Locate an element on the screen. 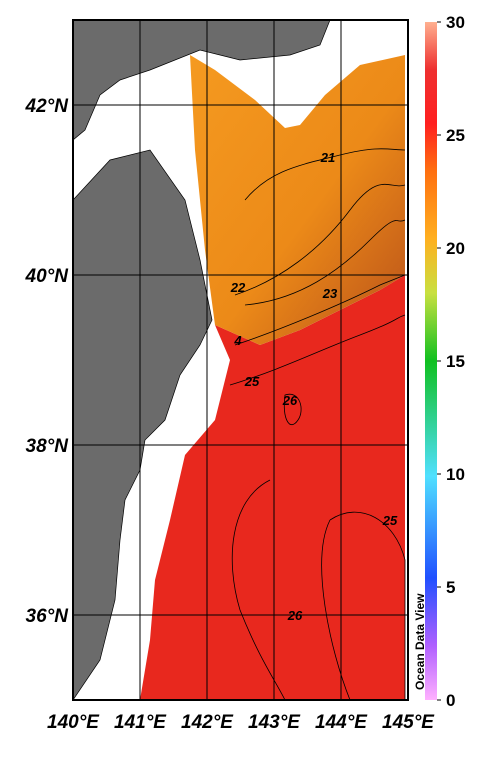 The height and width of the screenshot is (759, 480). y-tick-label: 40°N is located at coordinates (47, 276).